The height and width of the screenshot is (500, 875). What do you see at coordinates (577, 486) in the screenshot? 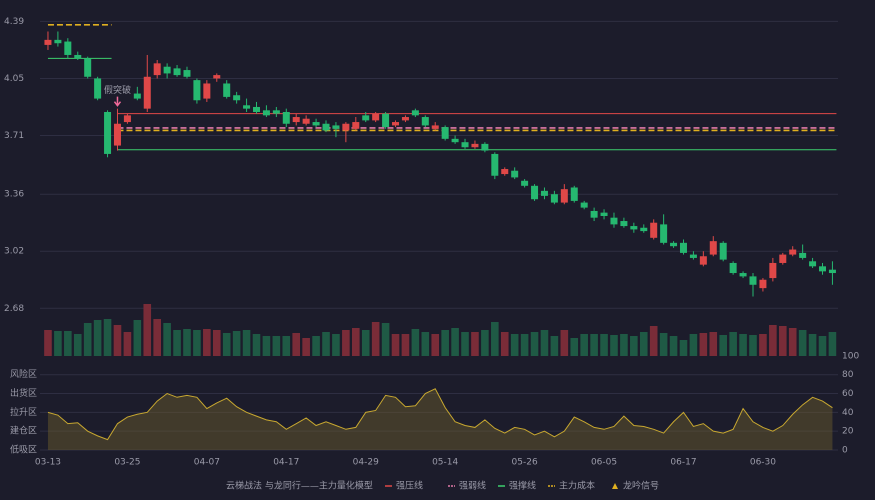
I see `legend-label: 主力成本` at bounding box center [577, 486].